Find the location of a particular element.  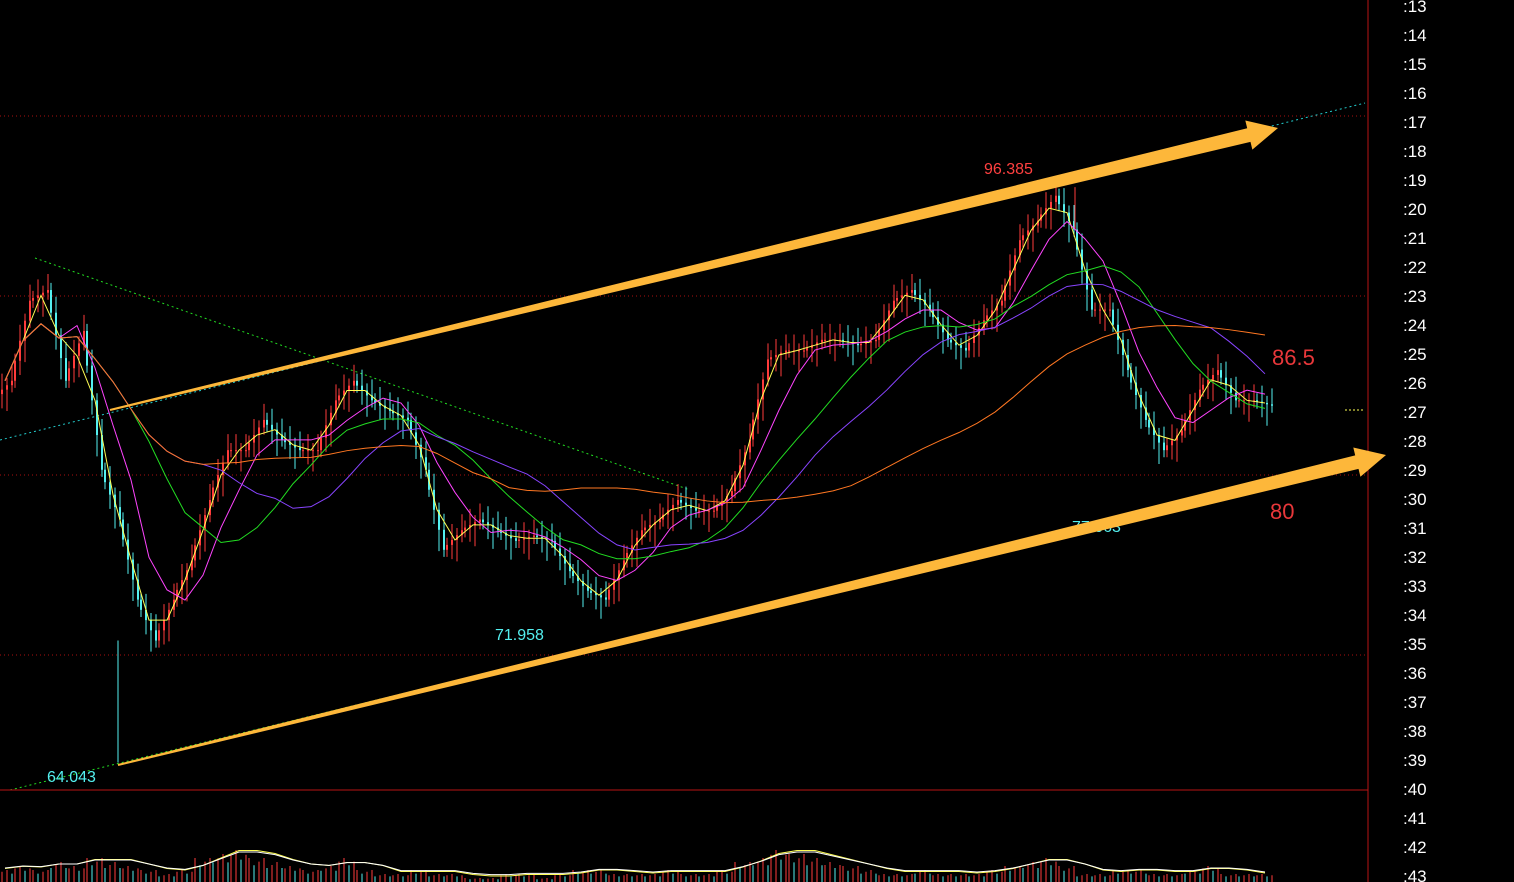

axis-tick-label: :40 is located at coordinates (1415, 789).